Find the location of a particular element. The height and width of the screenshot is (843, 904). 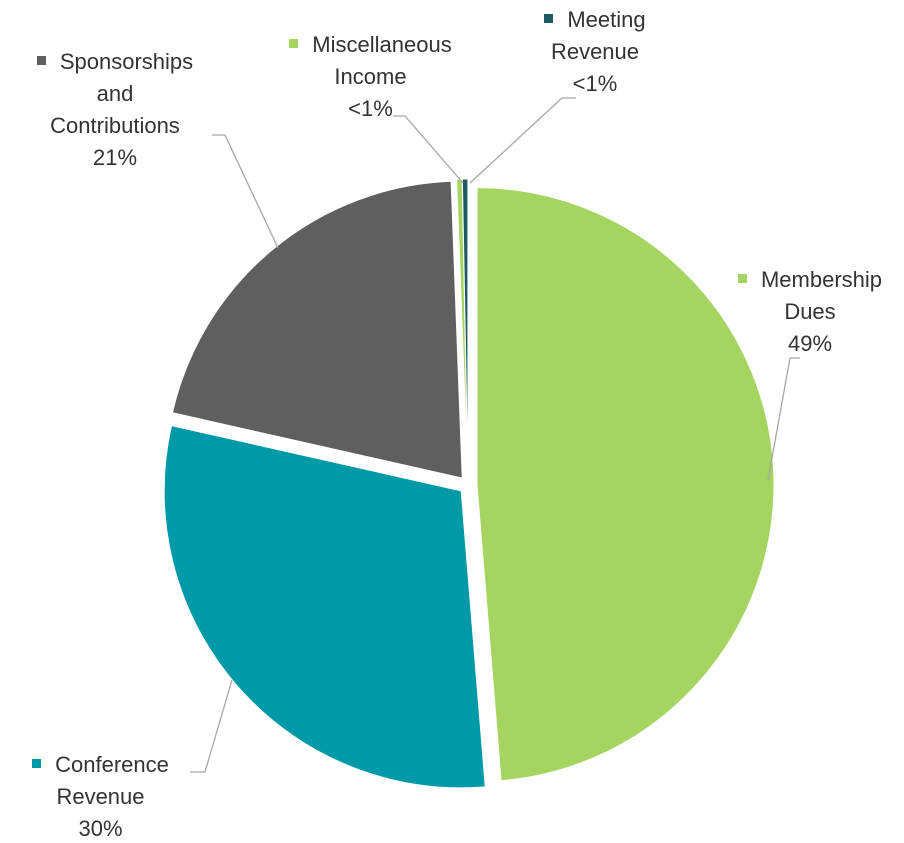

category-label: Miscellaneous Income is located at coordinates (382, 60).